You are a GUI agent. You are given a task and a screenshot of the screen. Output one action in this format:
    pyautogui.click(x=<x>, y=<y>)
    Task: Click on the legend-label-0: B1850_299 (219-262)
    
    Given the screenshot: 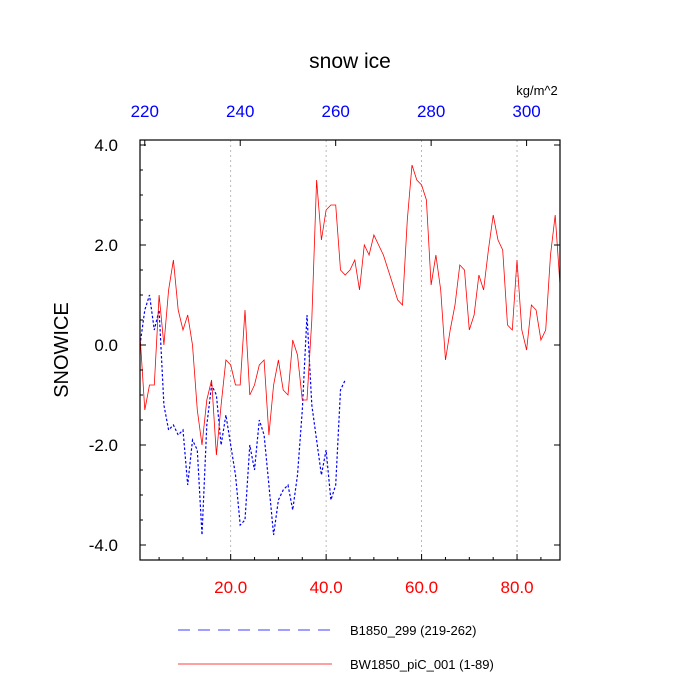 What is the action you would take?
    pyautogui.click(x=413, y=630)
    